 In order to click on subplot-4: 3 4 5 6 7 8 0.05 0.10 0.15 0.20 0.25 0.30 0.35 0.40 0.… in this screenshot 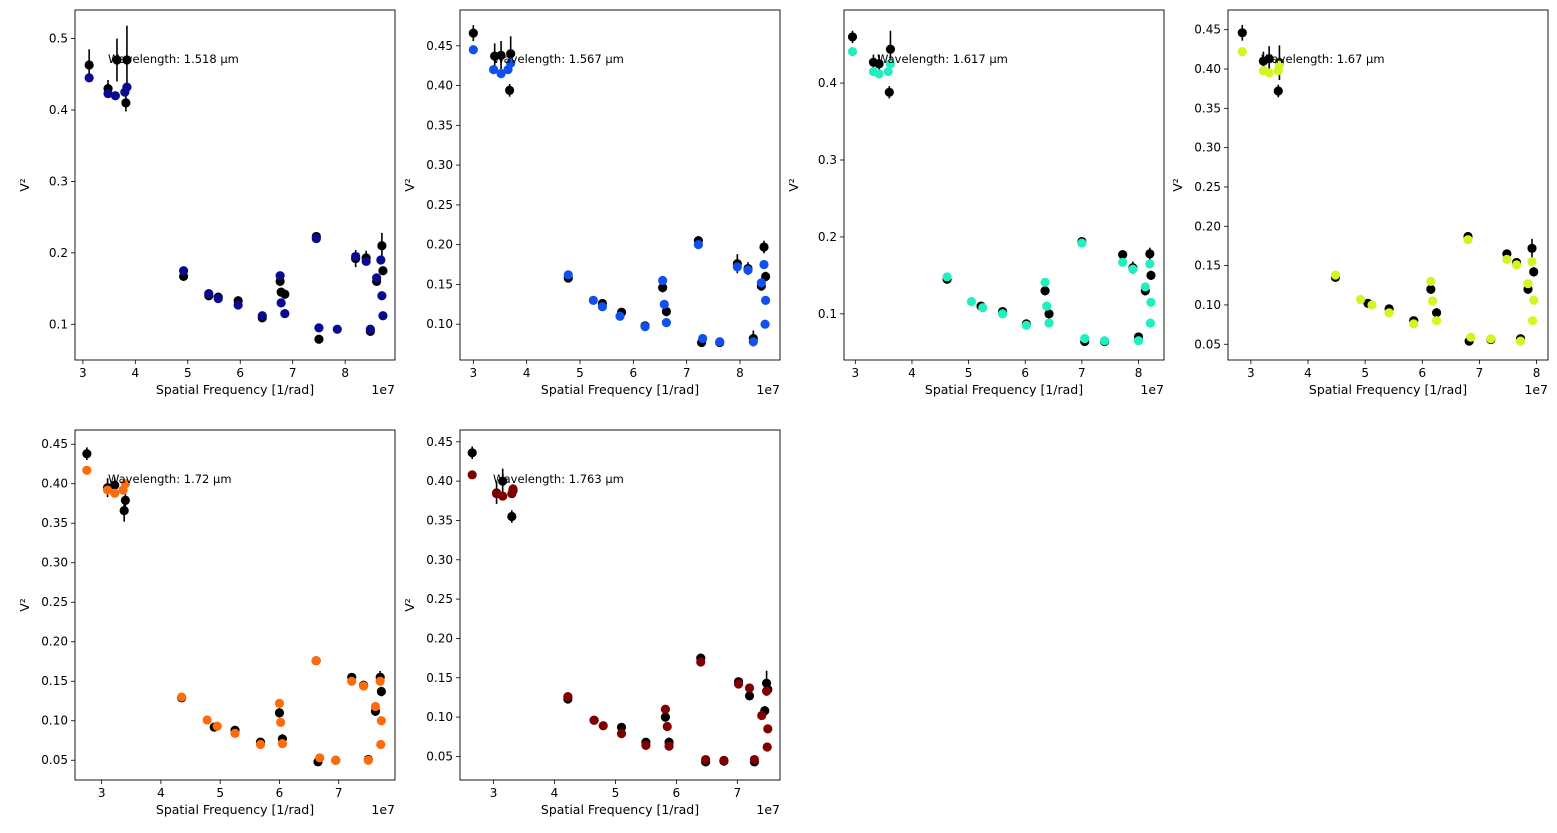, I will do `click(1359, 203)`.